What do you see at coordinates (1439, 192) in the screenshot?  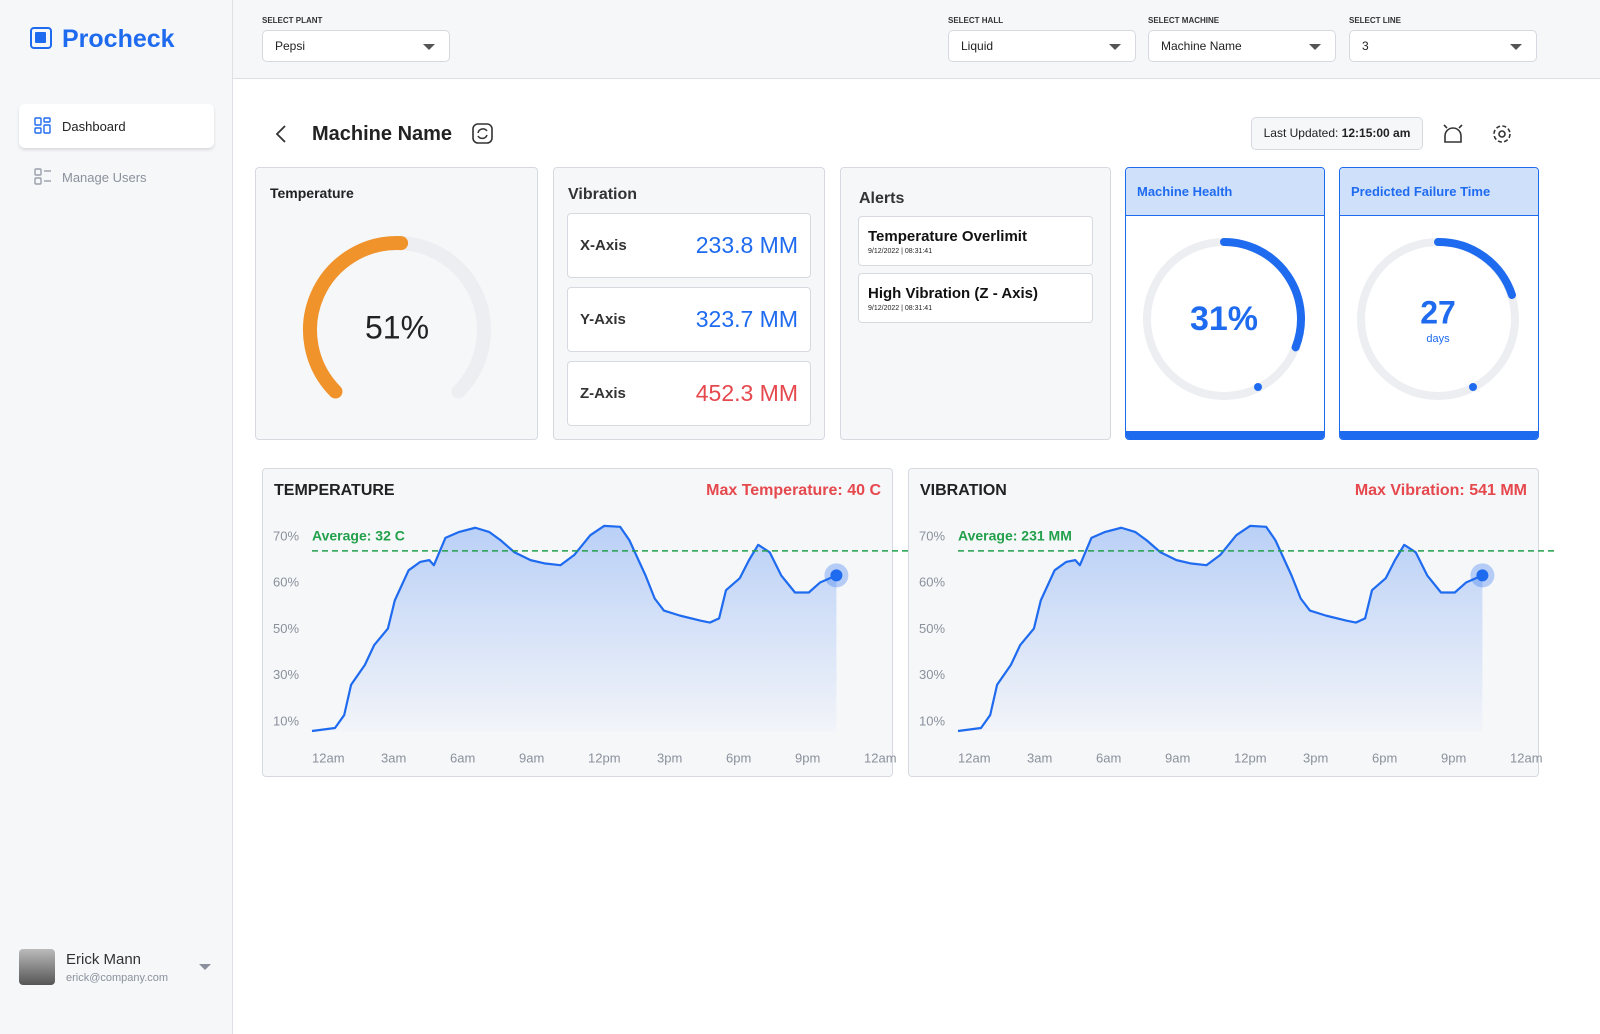 I see `card-title: Predicted Failure Time` at bounding box center [1439, 192].